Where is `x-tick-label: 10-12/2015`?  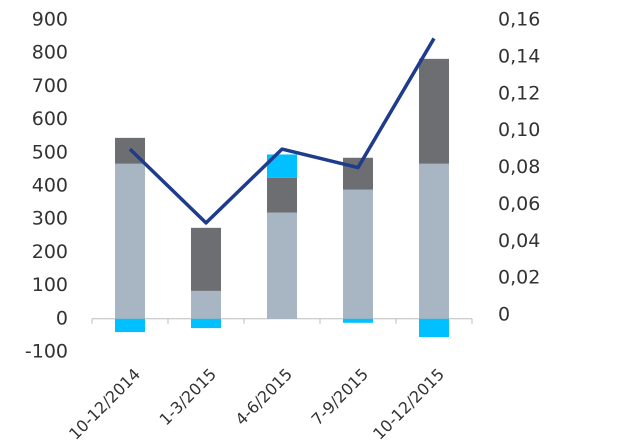
x-tick-label: 10-12/2015 is located at coordinates (408, 404).